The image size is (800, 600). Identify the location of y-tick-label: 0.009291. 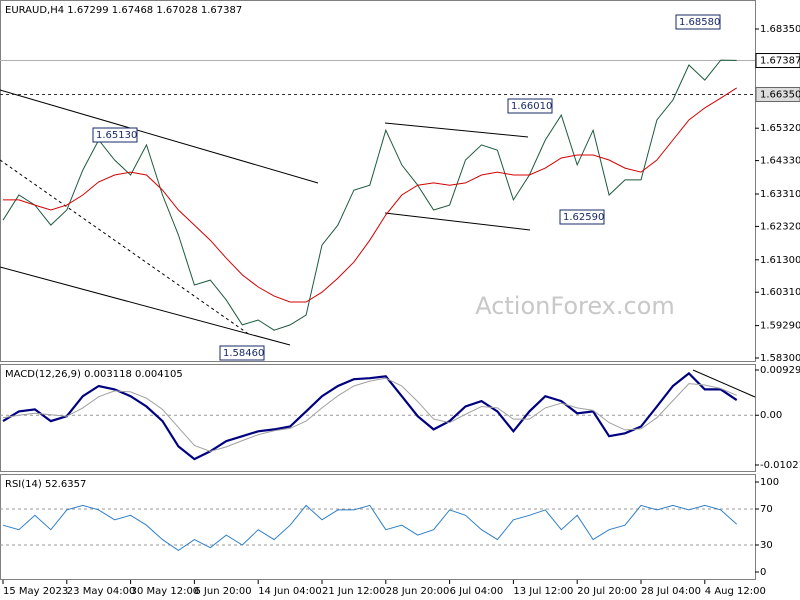
(780, 370).